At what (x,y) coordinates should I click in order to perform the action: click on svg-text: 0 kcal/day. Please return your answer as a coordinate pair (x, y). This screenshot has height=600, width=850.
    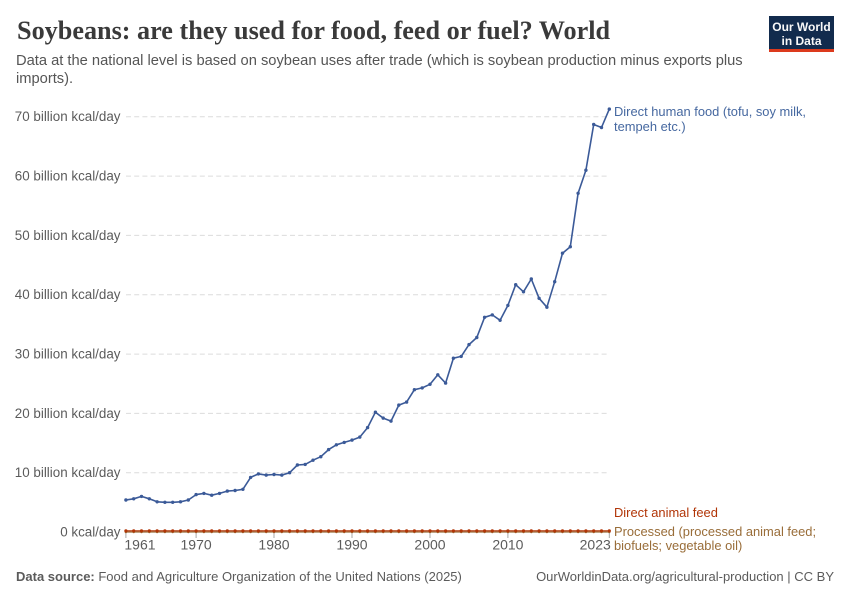
    Looking at the image, I should click on (90, 531).